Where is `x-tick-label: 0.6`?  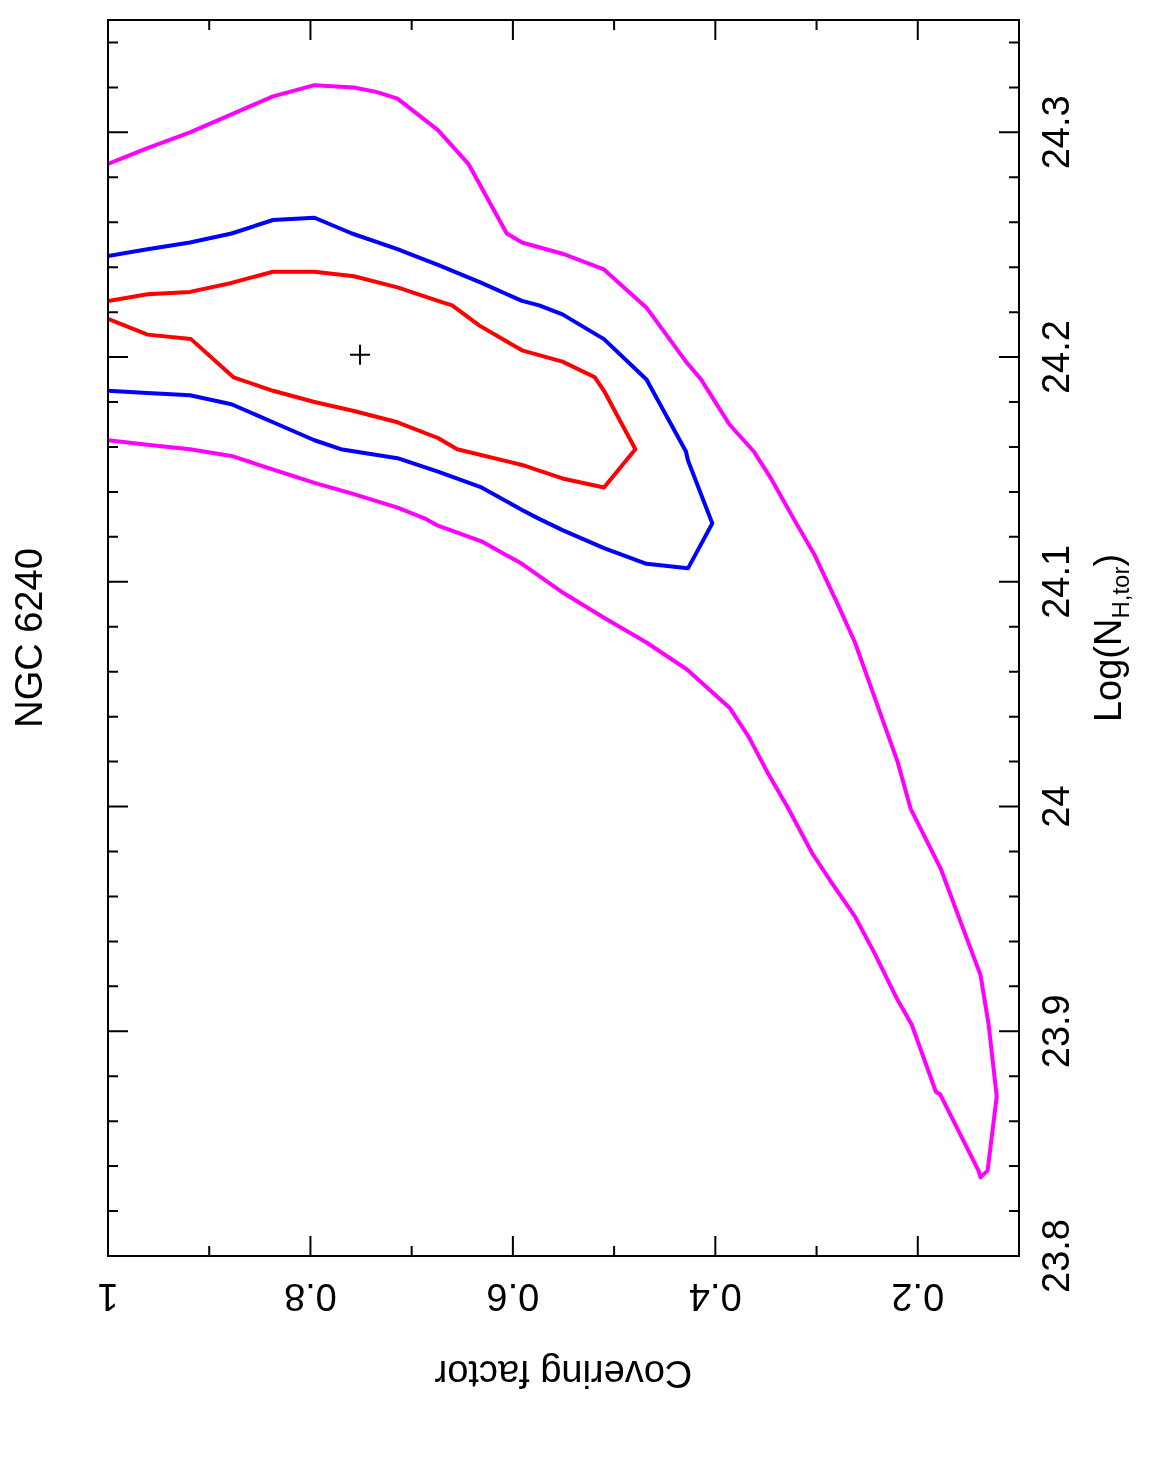 x-tick-label: 0.6 is located at coordinates (513, 1296).